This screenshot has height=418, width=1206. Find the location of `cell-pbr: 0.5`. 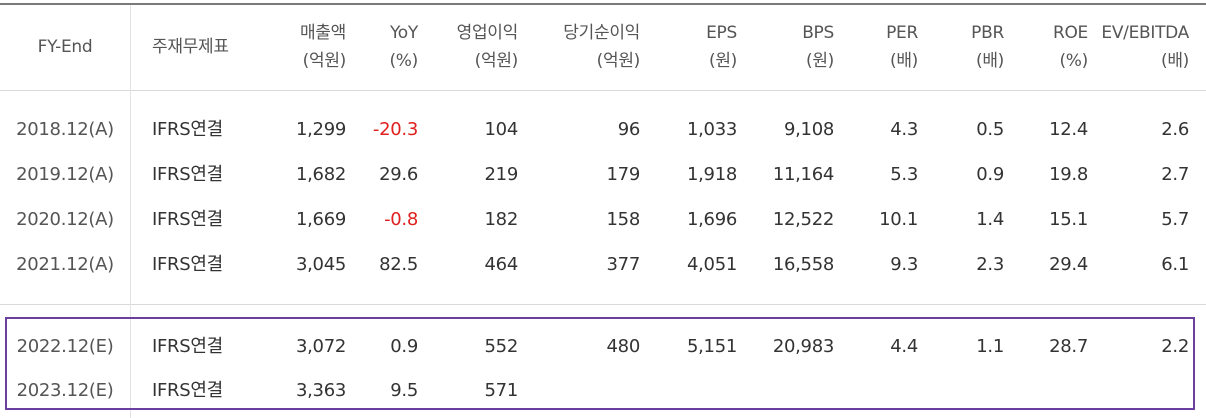

cell-pbr: 0.5 is located at coordinates (990, 129).